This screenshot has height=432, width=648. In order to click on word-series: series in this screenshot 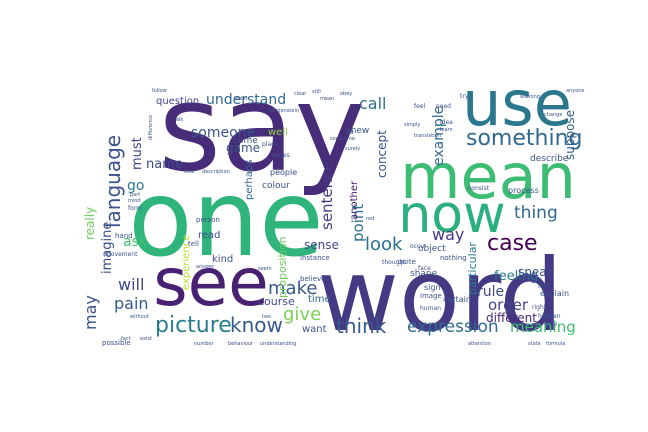, I will do `click(281, 155)`.